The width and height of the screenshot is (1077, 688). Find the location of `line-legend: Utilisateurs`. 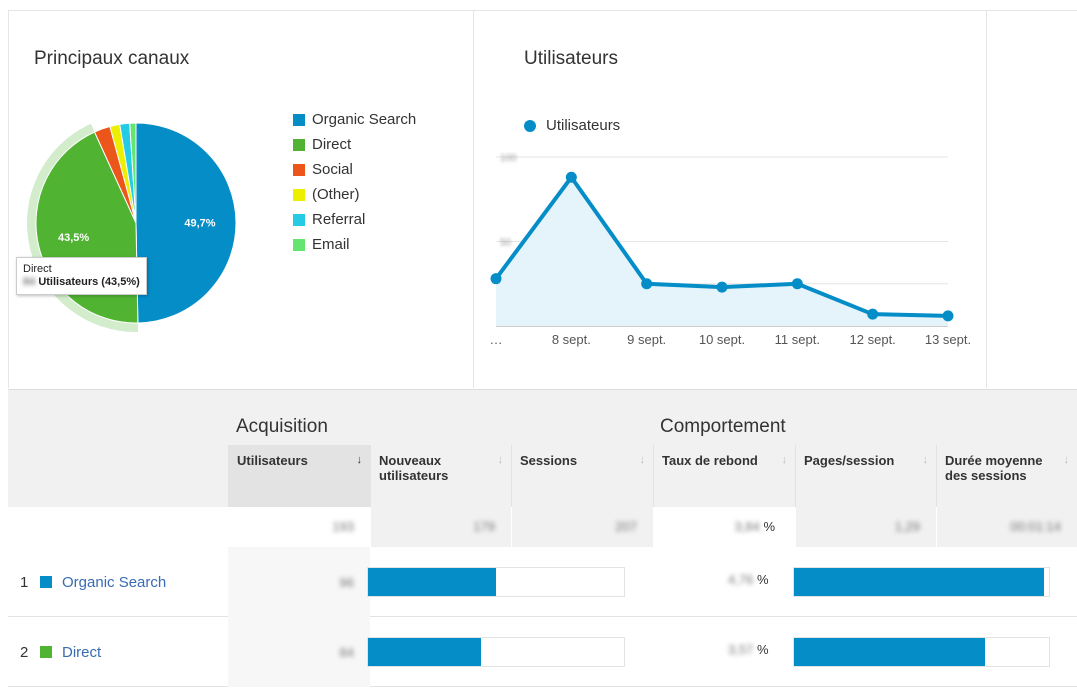

line-legend: Utilisateurs is located at coordinates (572, 125).